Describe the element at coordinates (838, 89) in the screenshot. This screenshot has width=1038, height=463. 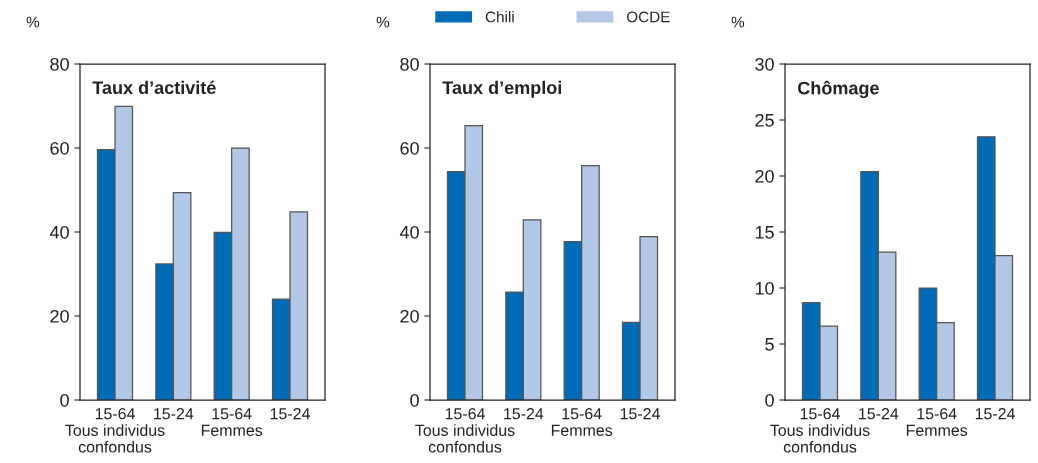
I see `text: Chômage` at that location.